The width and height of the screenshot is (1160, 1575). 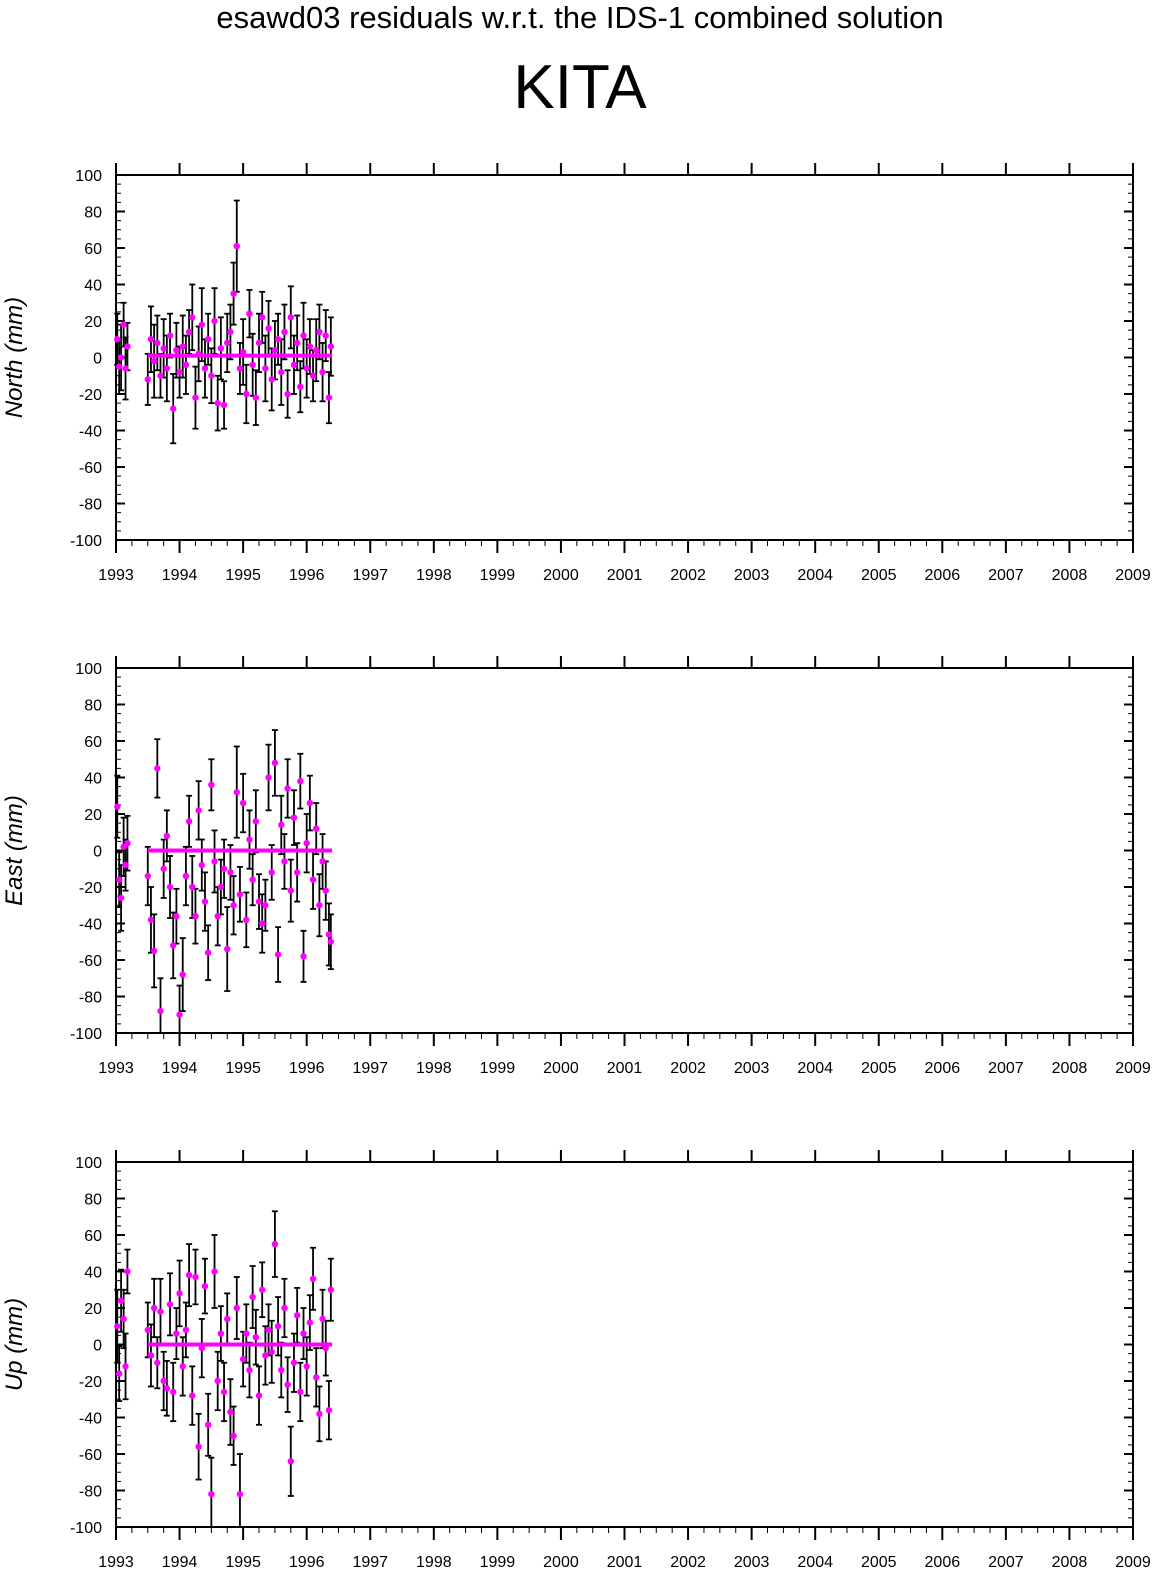 What do you see at coordinates (1070, 1562) in the screenshot?
I see `x-tick-label: 2008` at bounding box center [1070, 1562].